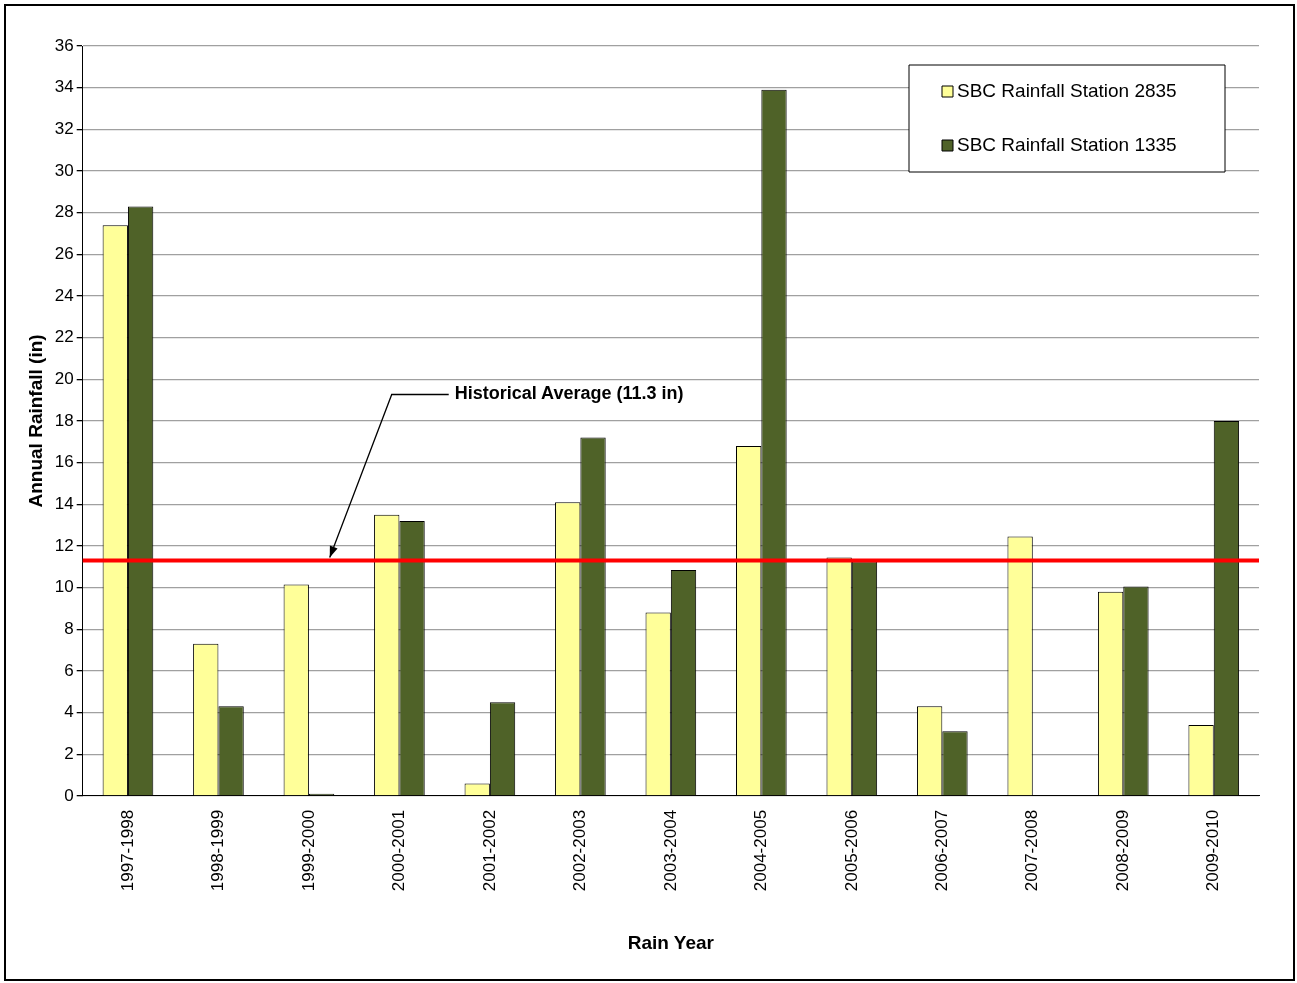 Image resolution: width=1297 pixels, height=983 pixels. What do you see at coordinates (489, 850) in the screenshot?
I see `x-tick-label: 2001-2002` at bounding box center [489, 850].